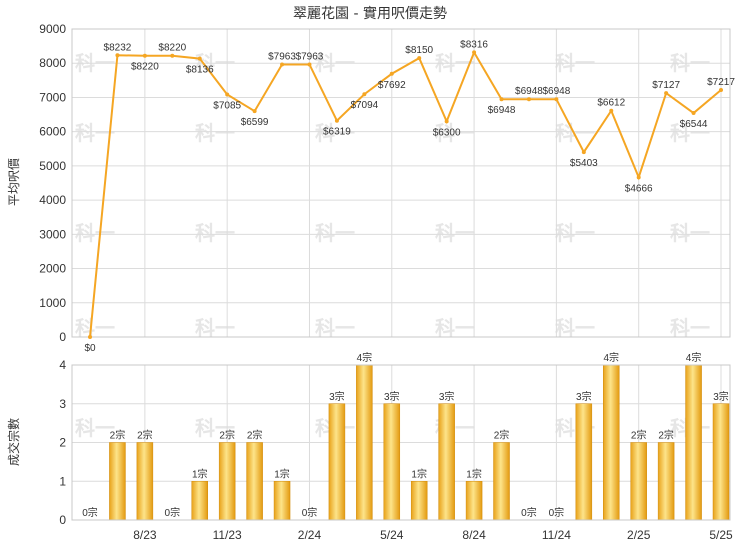  What do you see at coordinates (14, 182) in the screenshot?
I see `price-axis-label: 平均呎價` at bounding box center [14, 182].